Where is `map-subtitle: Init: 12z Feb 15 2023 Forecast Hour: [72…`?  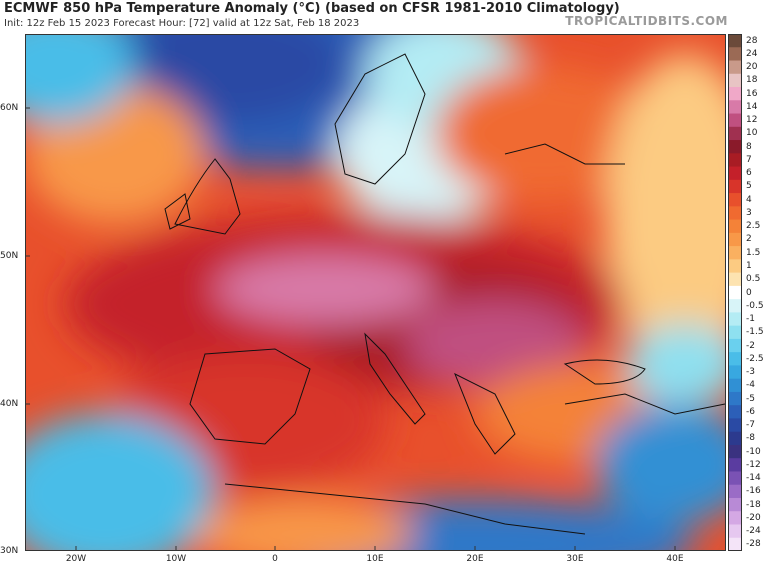
map-subtitle: Init: 12z Feb 15 2023 Forecast Hour: [72… is located at coordinates (182, 23).